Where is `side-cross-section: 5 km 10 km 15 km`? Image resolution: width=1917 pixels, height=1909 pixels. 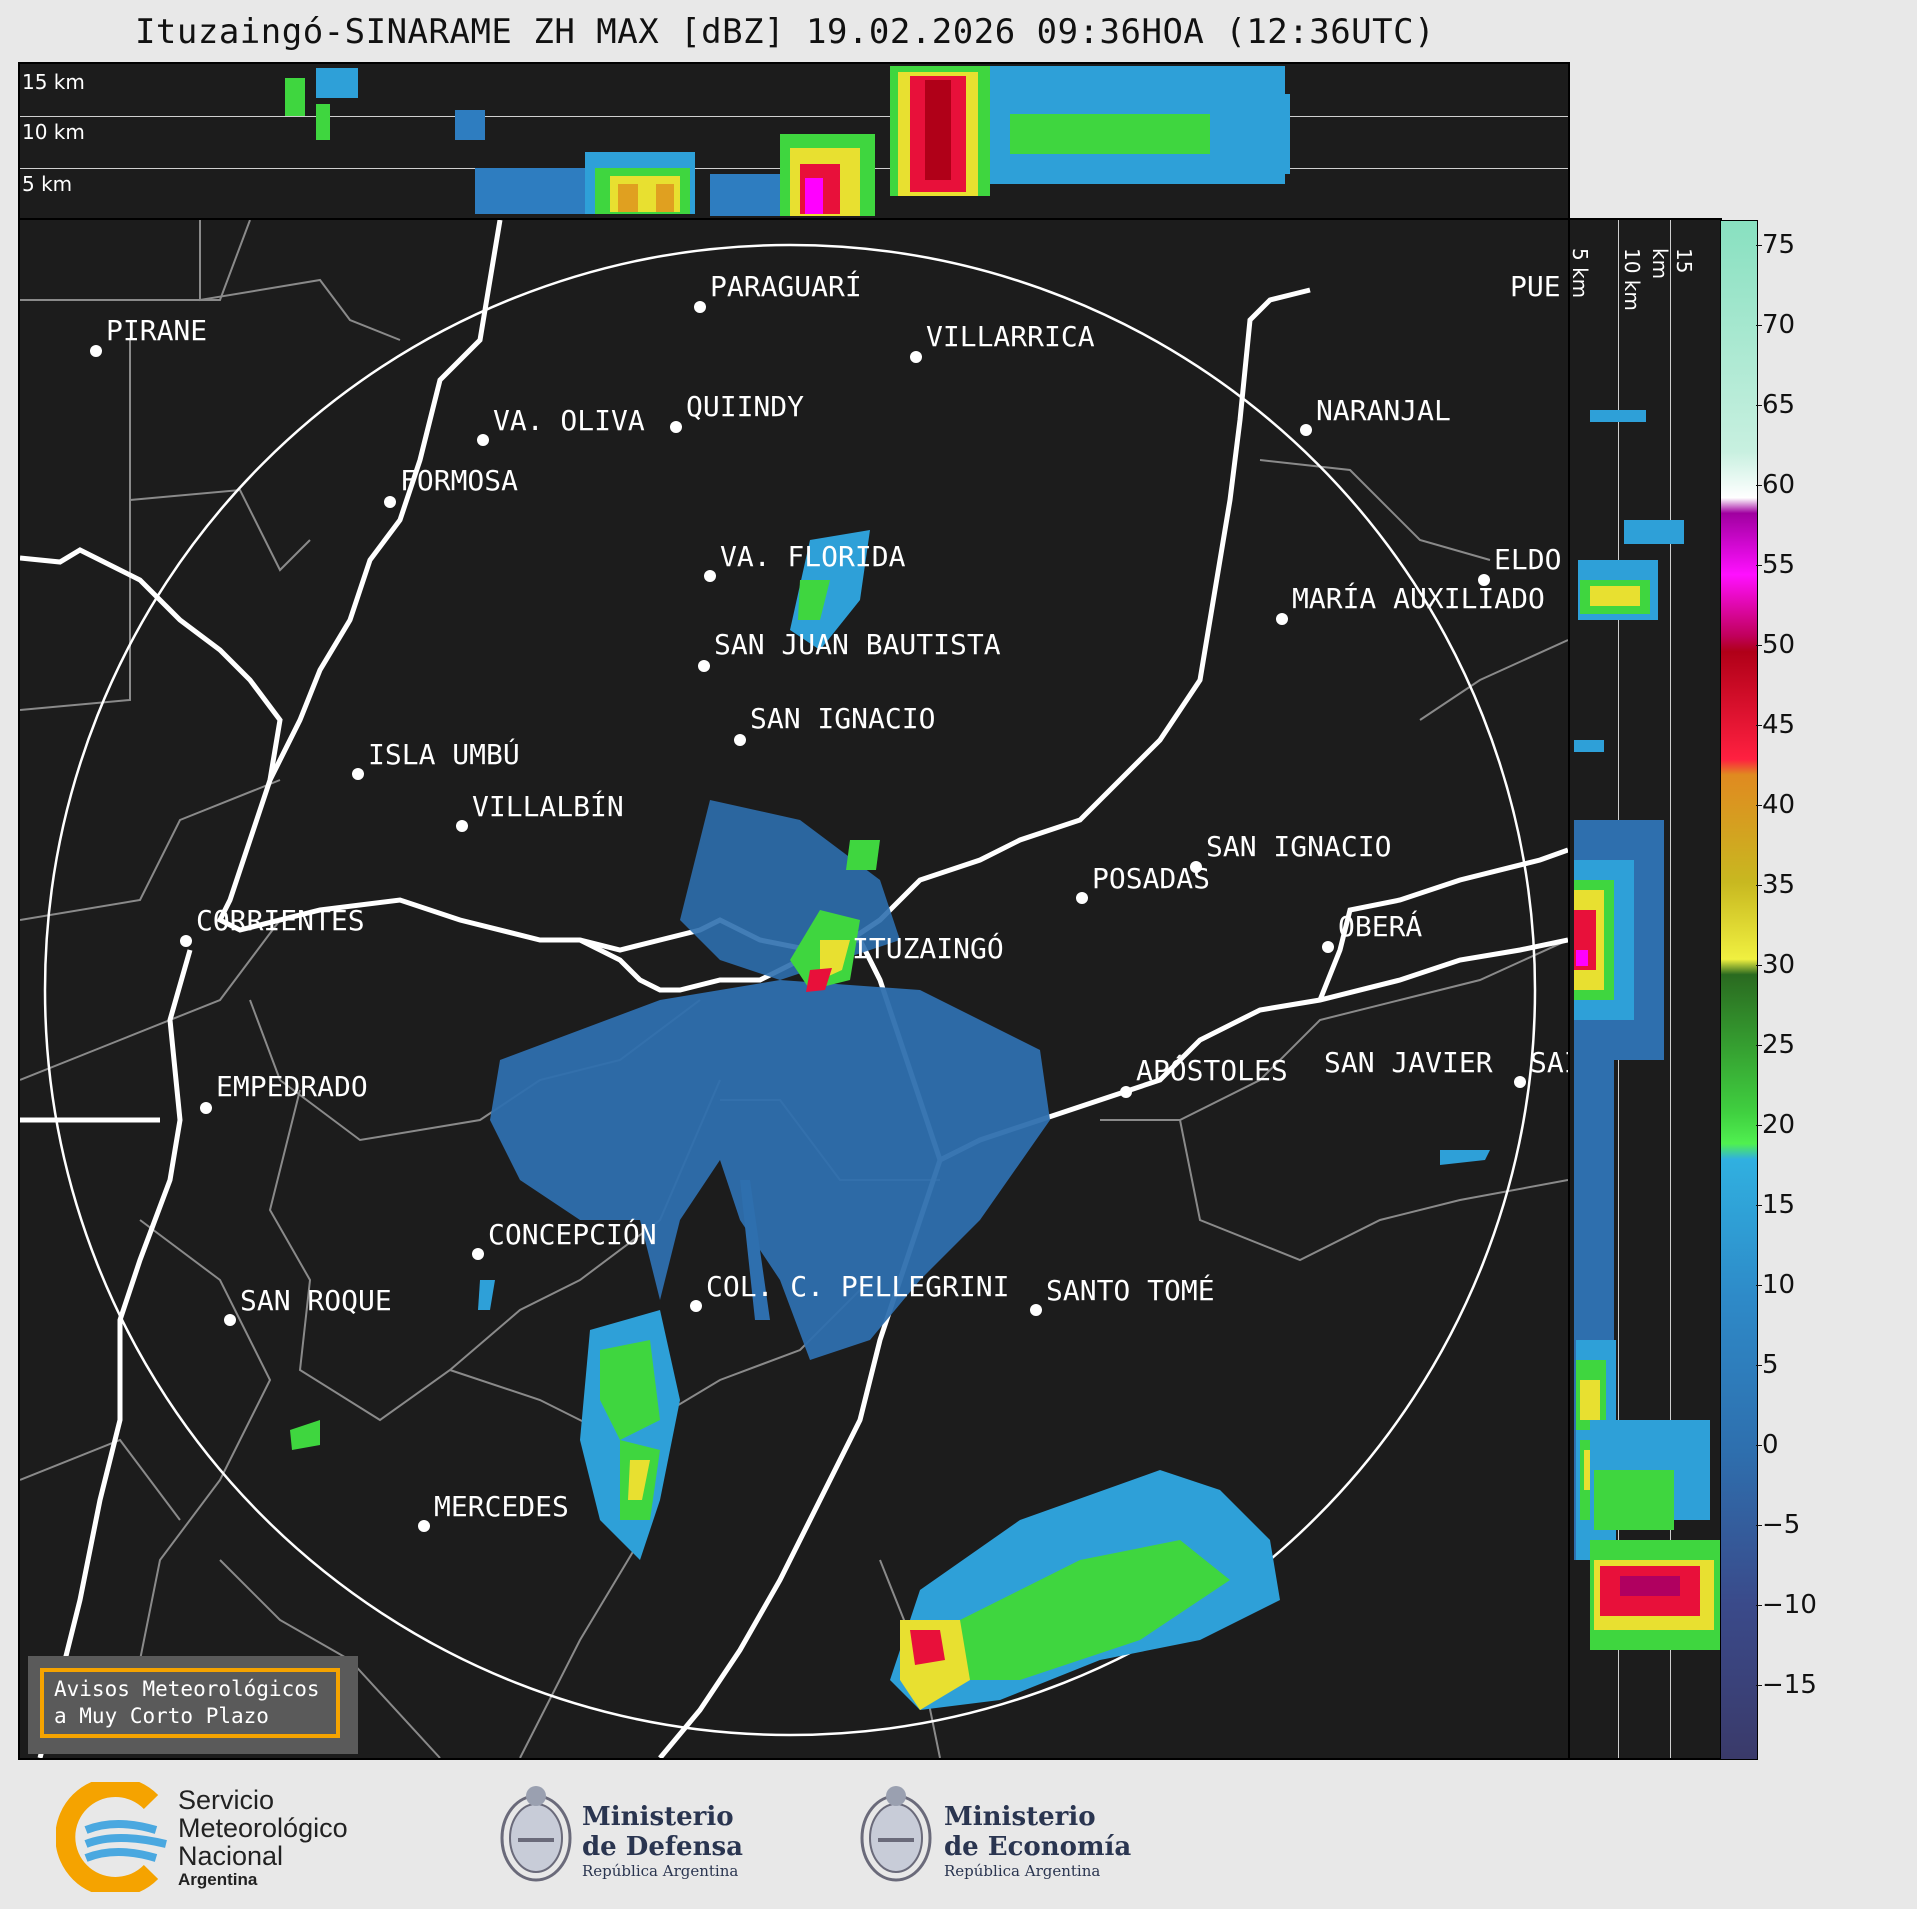
side-cross-section: 5 km 10 km 15 km is located at coordinates (1645, 989).